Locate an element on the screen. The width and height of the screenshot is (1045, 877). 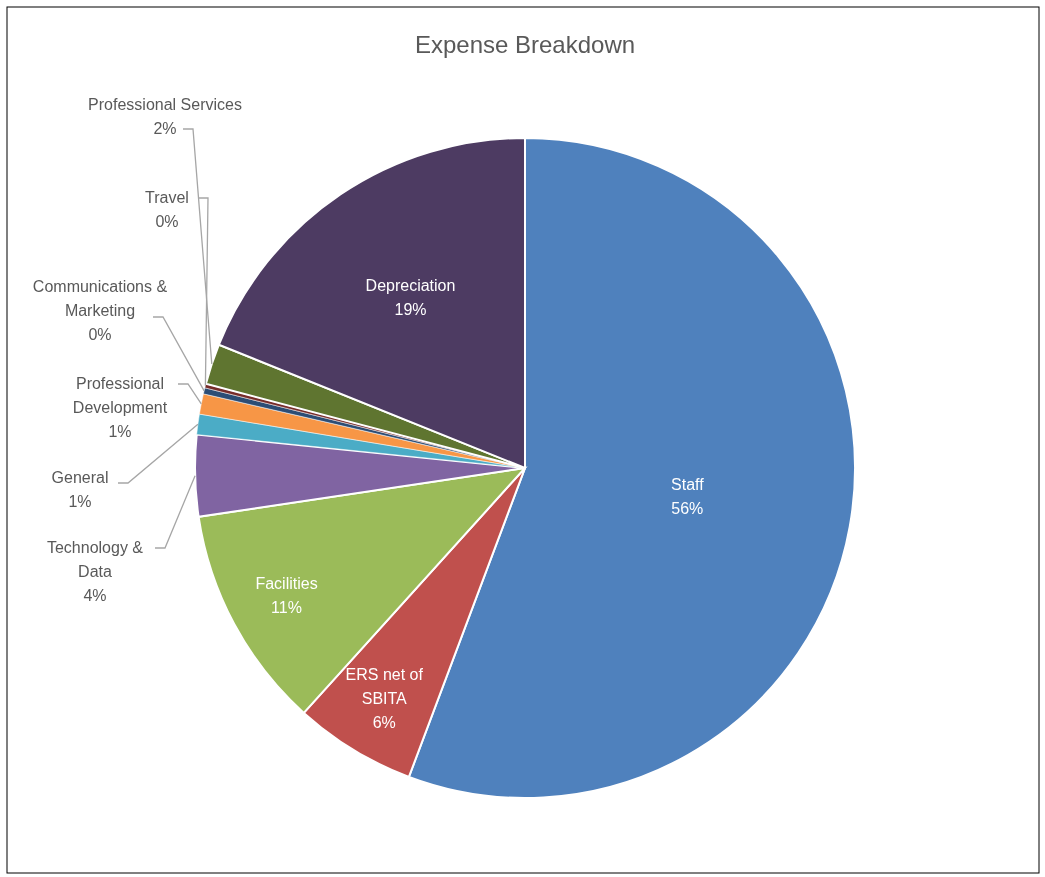
data-label: 19% is located at coordinates (410, 310).